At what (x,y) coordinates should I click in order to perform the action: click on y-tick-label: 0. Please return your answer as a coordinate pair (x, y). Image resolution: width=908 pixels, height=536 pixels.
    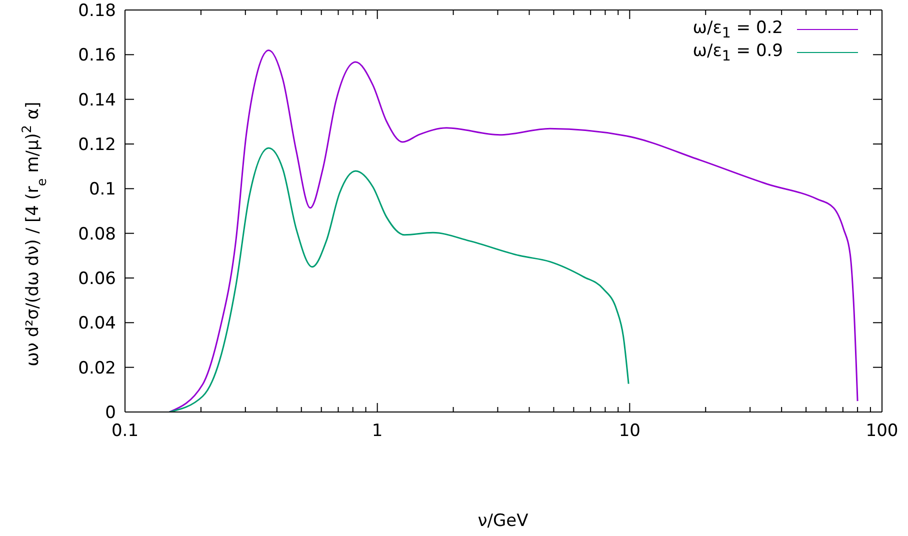
    Looking at the image, I should click on (110, 413).